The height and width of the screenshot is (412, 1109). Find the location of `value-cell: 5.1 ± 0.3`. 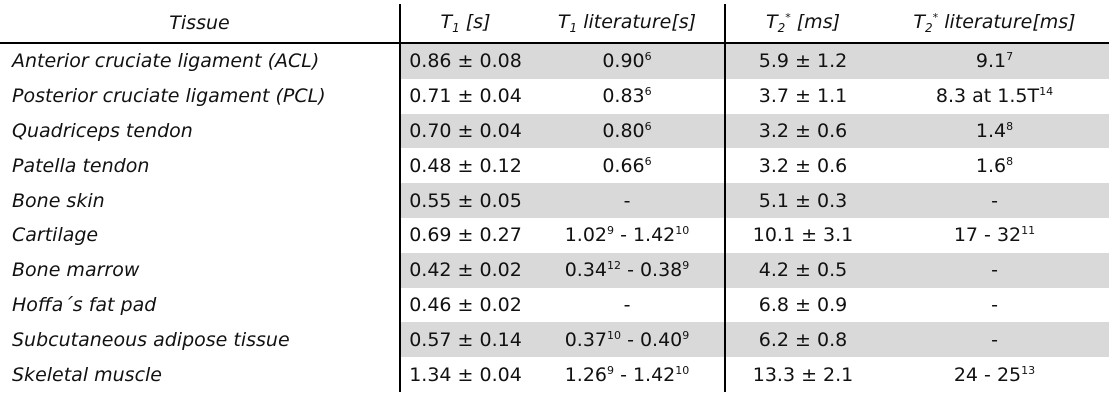

value-cell: 5.1 ± 0.3 is located at coordinates (802, 200).